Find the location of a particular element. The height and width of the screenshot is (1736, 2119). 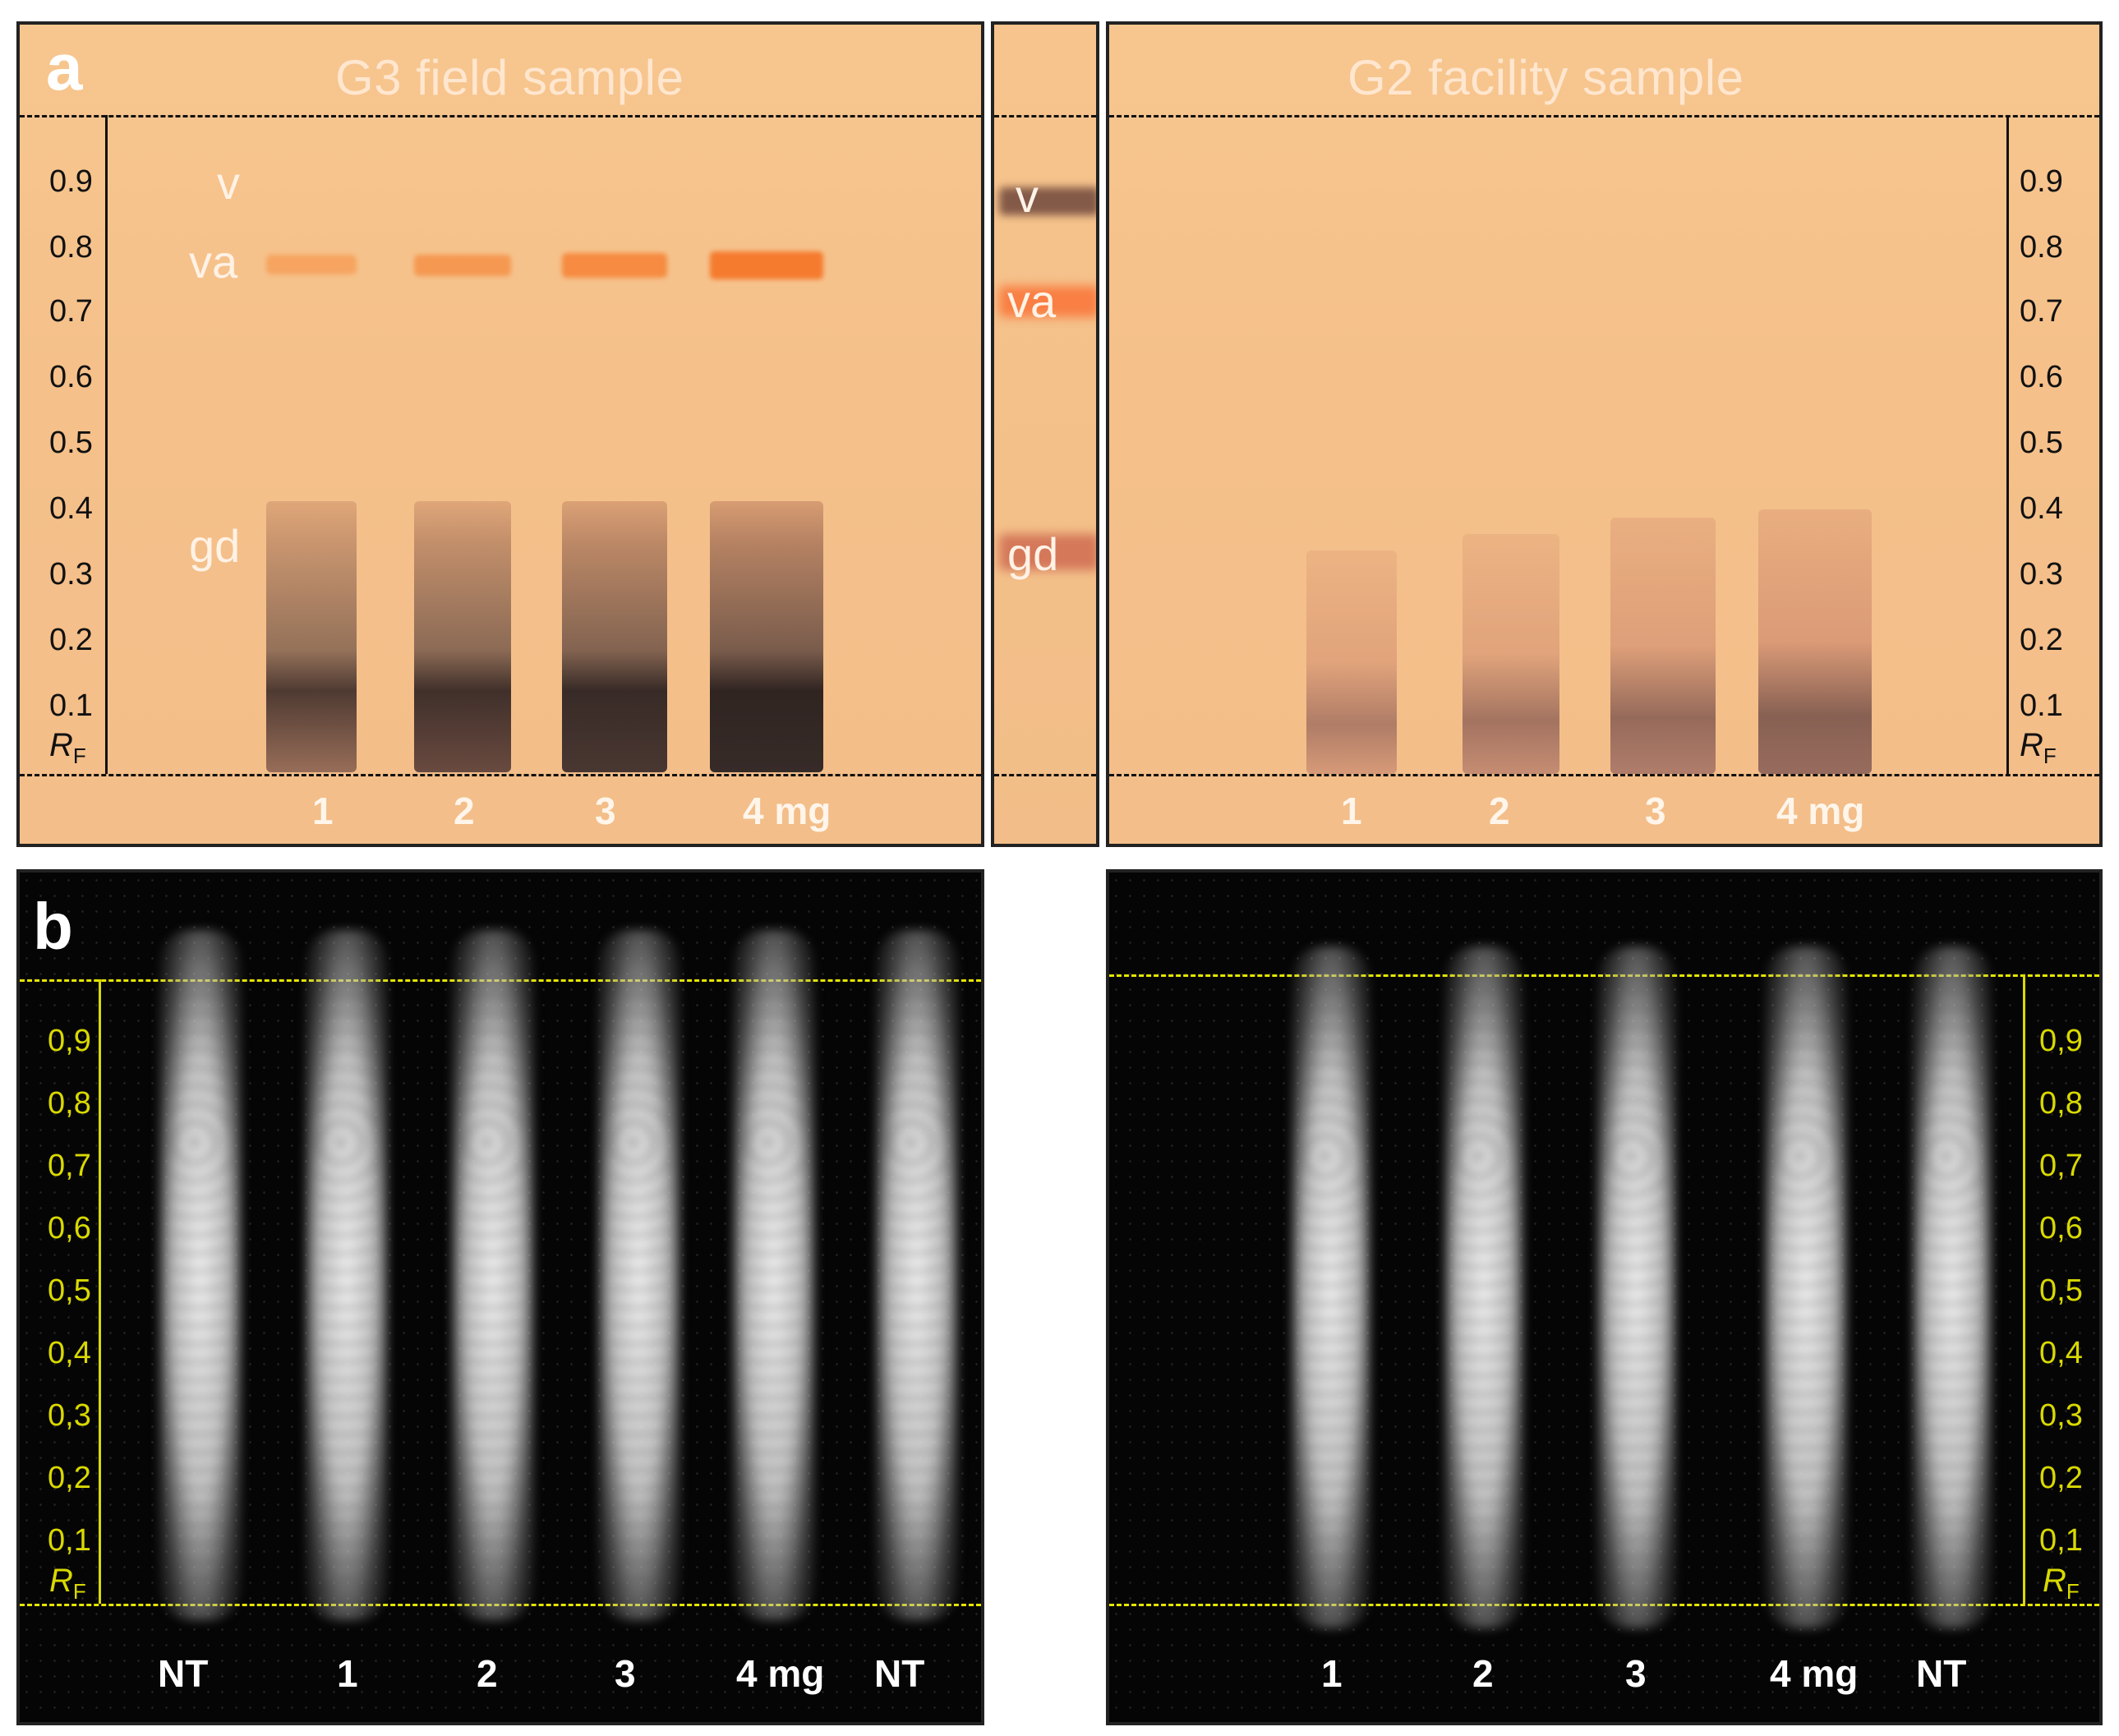

tick-0-3: 0.3 is located at coordinates (71, 574).